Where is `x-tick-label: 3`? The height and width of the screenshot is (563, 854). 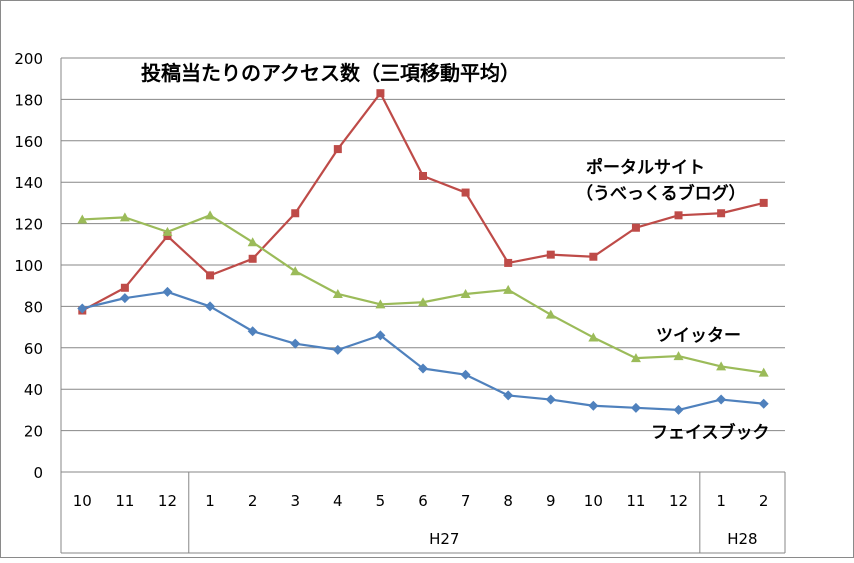 x-tick-label: 3 is located at coordinates (295, 501).